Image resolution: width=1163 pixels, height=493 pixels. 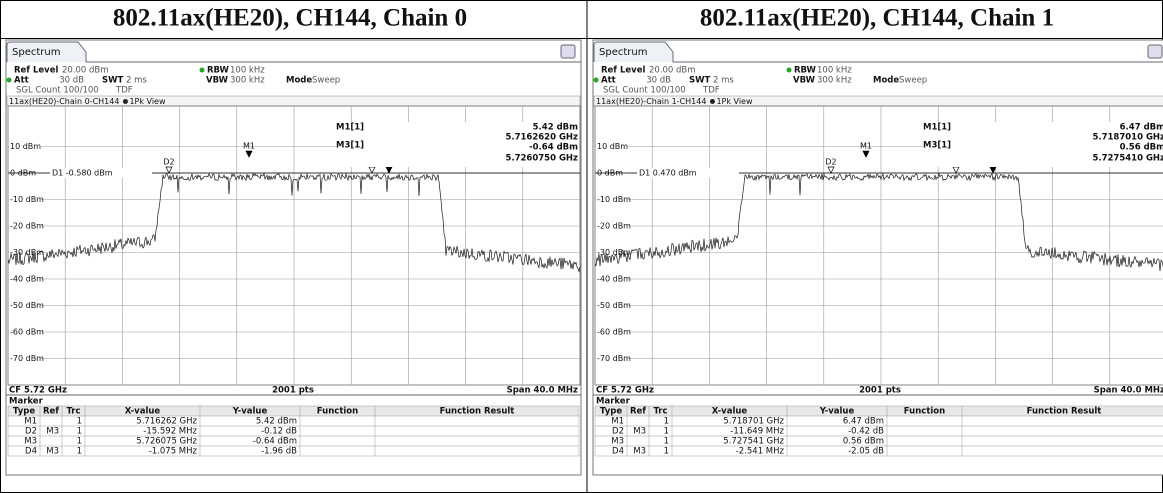 I want to click on table-cell: 5.718701 GHz, so click(x=753, y=422).